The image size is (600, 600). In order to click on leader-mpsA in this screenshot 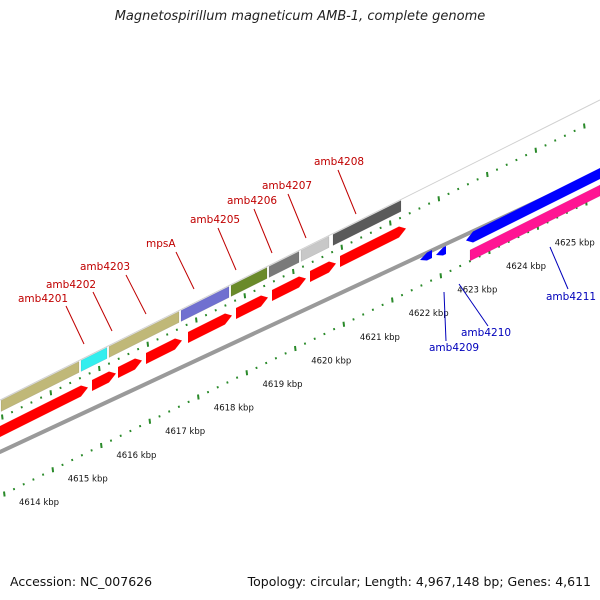, I will do `click(185, 270)`.